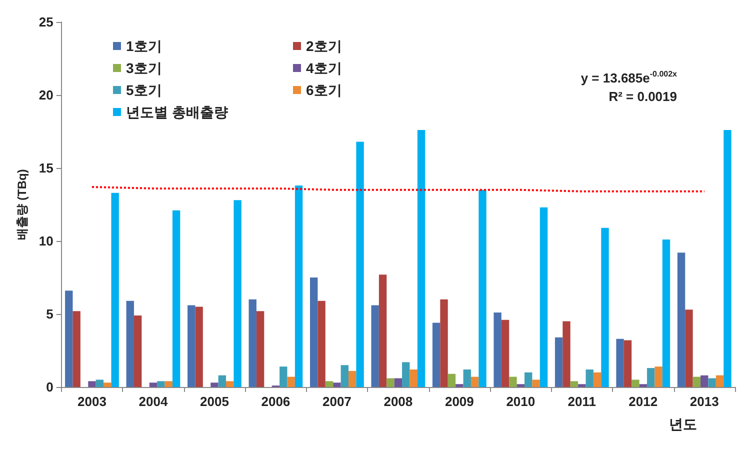  Describe the element at coordinates (683, 424) in the screenshot. I see `x-axis-title: 년도` at that location.